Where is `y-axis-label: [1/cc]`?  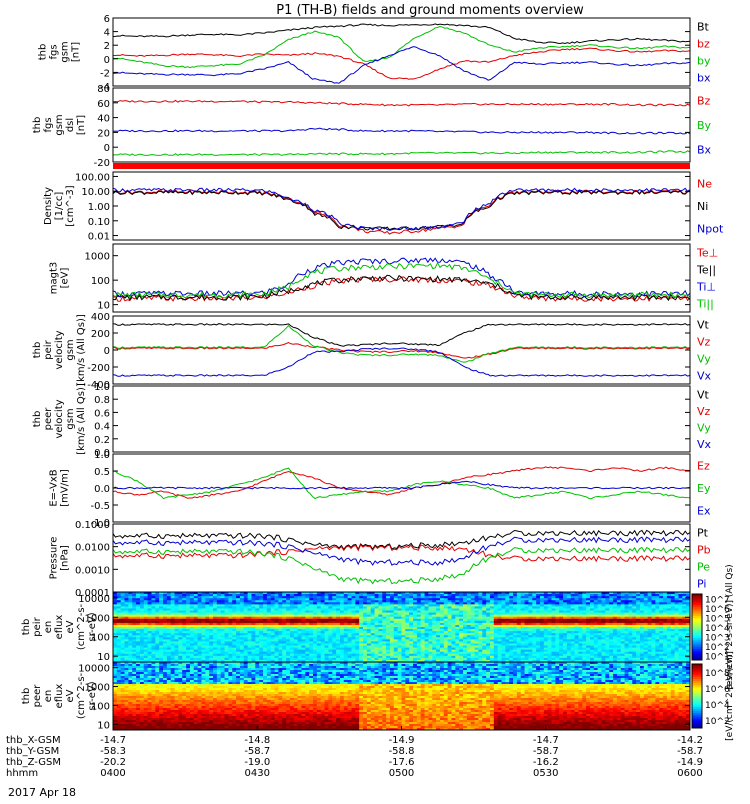
y-axis-label: [1/cc] is located at coordinates (59, 206).